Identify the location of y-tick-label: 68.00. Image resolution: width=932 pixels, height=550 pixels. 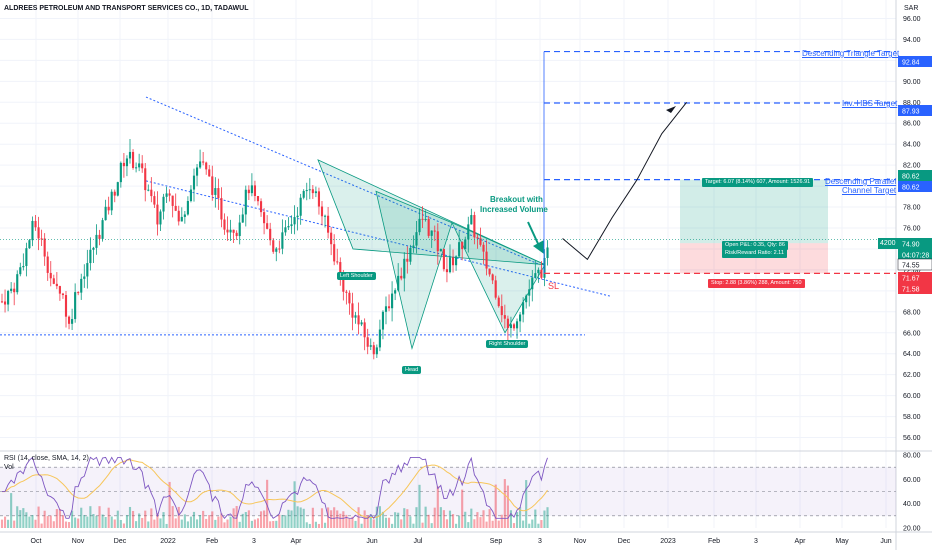
(912, 312).